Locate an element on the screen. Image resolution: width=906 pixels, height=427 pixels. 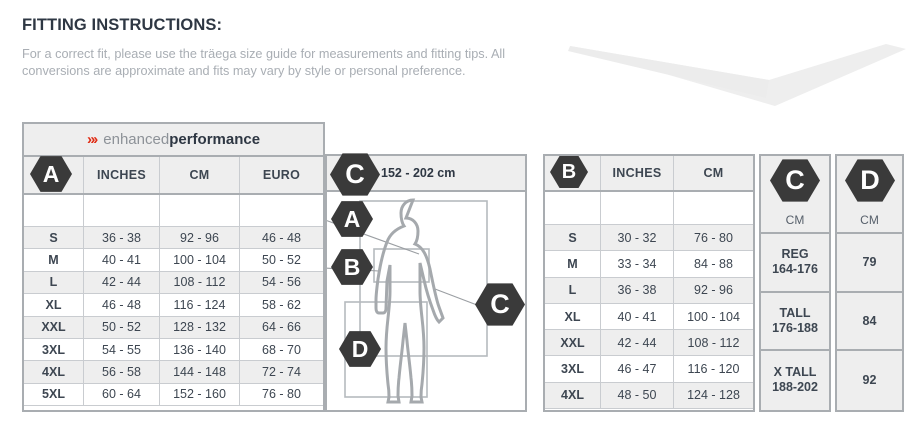
cm-cell: 116 - 120 is located at coordinates (713, 369).